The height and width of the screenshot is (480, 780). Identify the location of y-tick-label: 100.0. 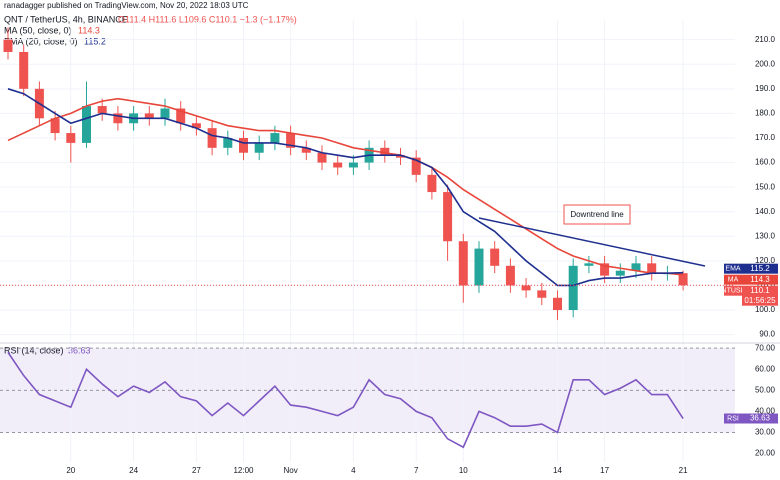
(765, 309).